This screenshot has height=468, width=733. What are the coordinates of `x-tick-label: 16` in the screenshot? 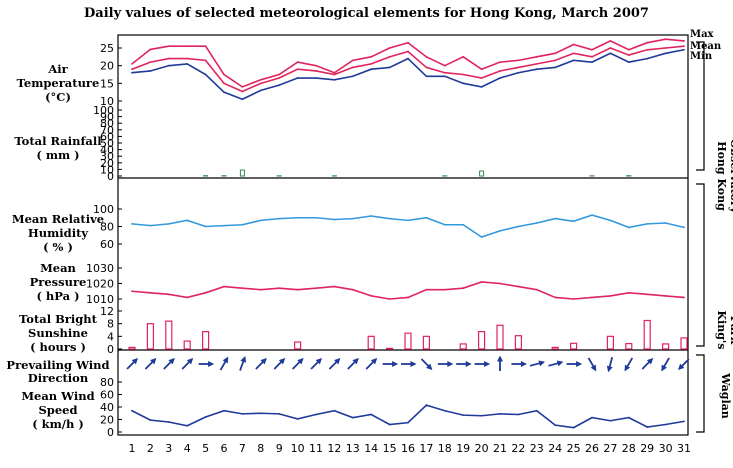 It's located at (408, 448).